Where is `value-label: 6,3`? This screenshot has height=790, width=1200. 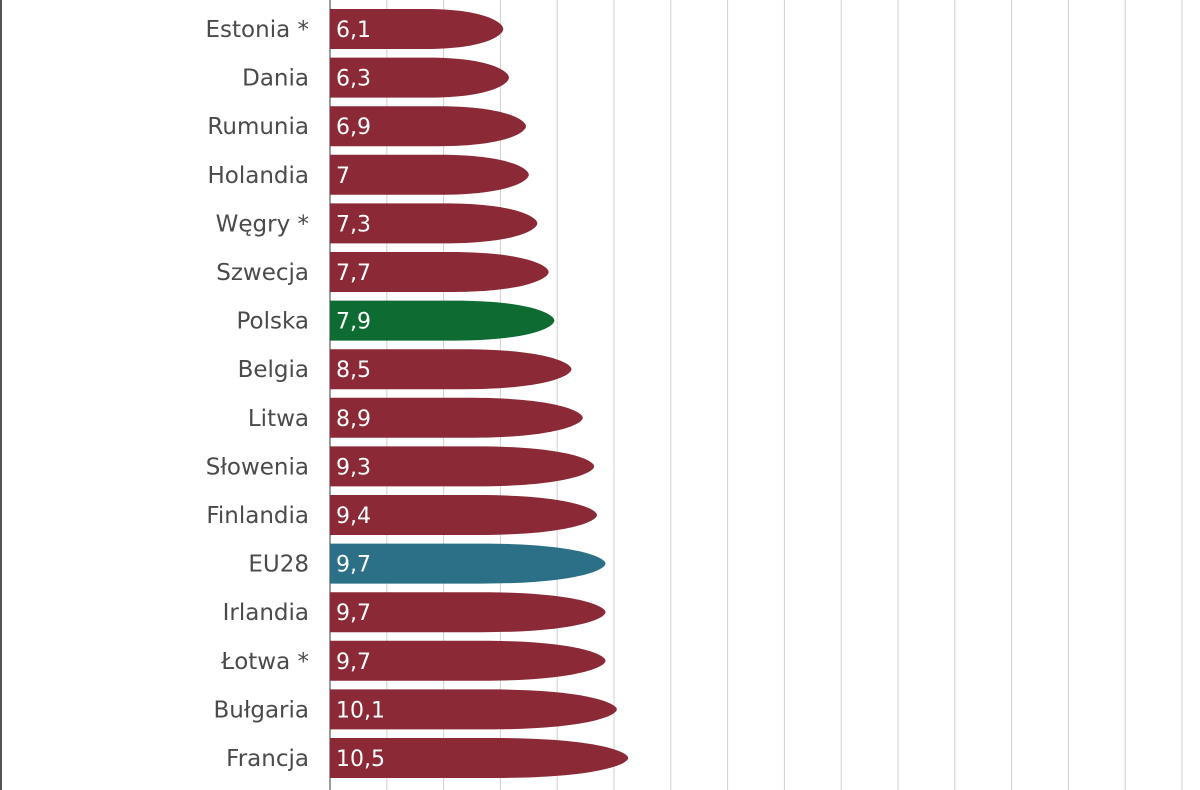 value-label: 6,3 is located at coordinates (353, 79).